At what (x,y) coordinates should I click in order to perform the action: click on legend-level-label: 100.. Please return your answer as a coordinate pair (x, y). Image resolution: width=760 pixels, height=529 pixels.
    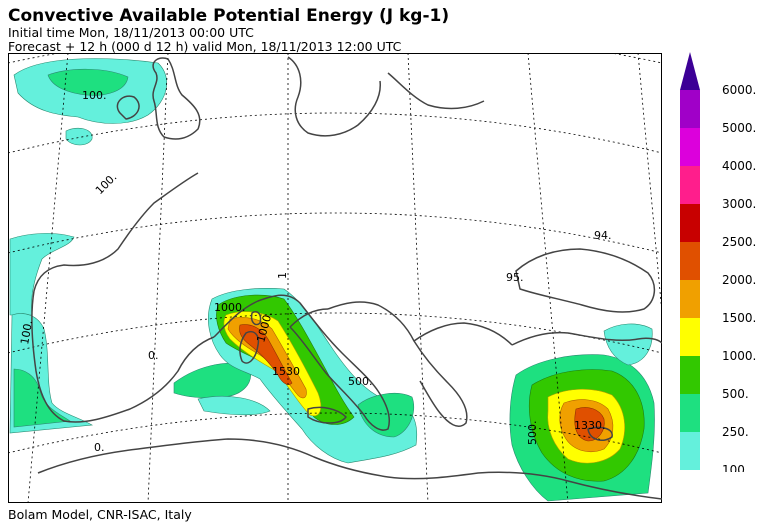
    Looking at the image, I should click on (735, 467).